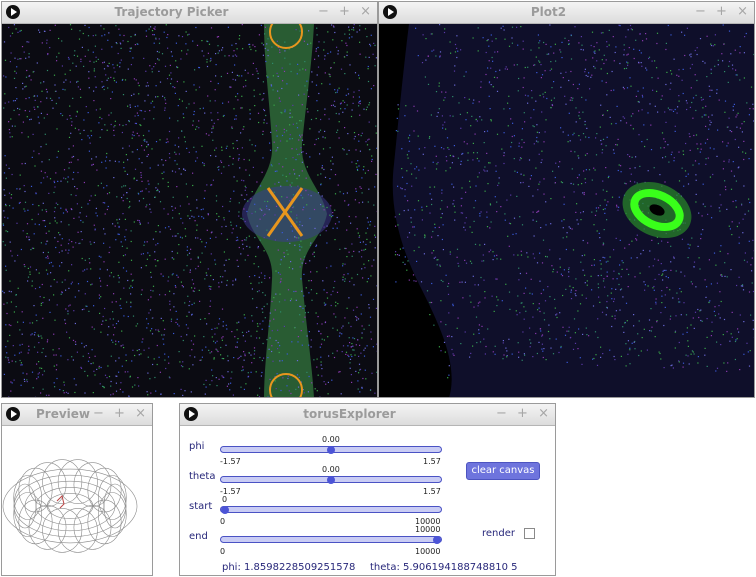 The width and height of the screenshot is (756, 577). Describe the element at coordinates (189, 13) in the screenshot. I see `trajectory-picker-titlebar: Trajectory Picker − + ×` at that location.